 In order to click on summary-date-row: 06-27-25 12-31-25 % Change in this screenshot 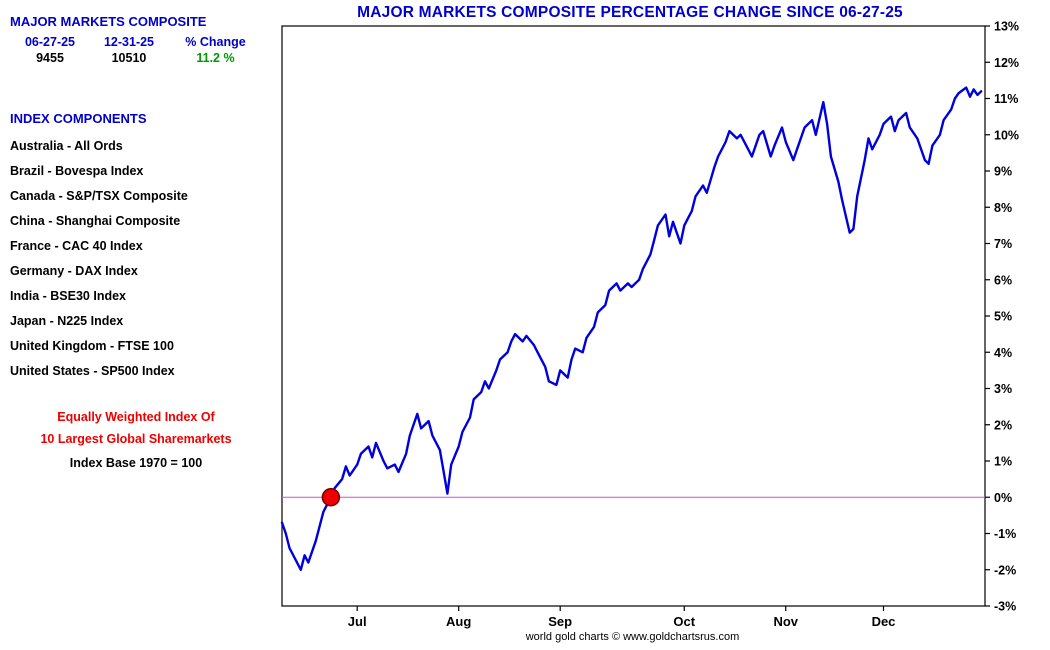, I will do `click(141, 42)`.